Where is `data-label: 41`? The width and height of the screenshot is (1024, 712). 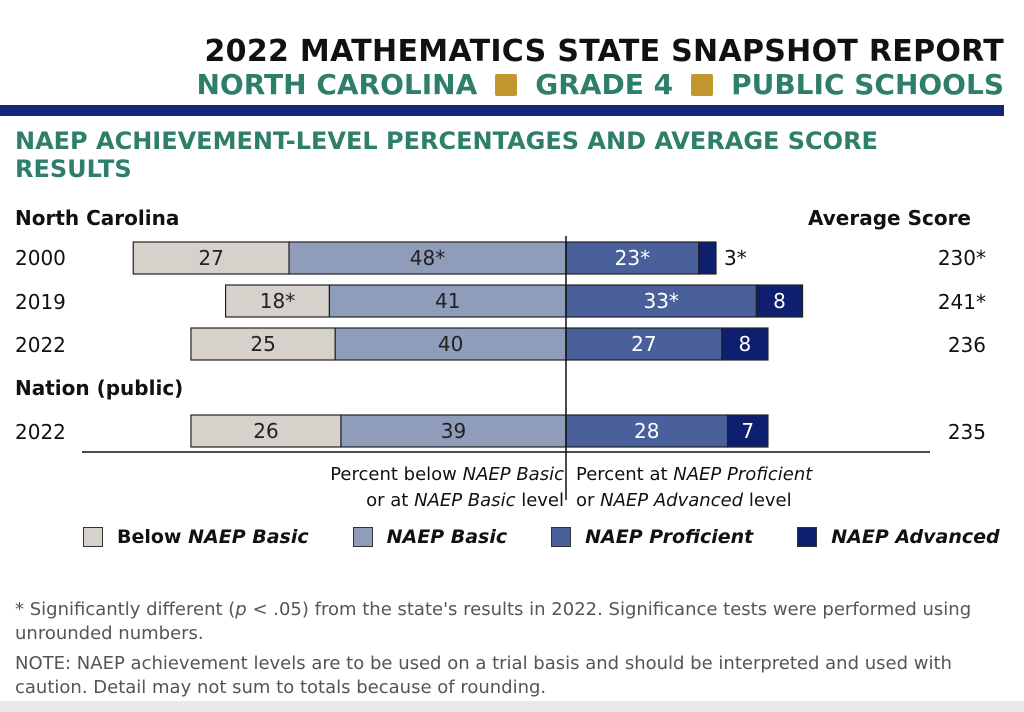 data-label: 41 is located at coordinates (447, 301).